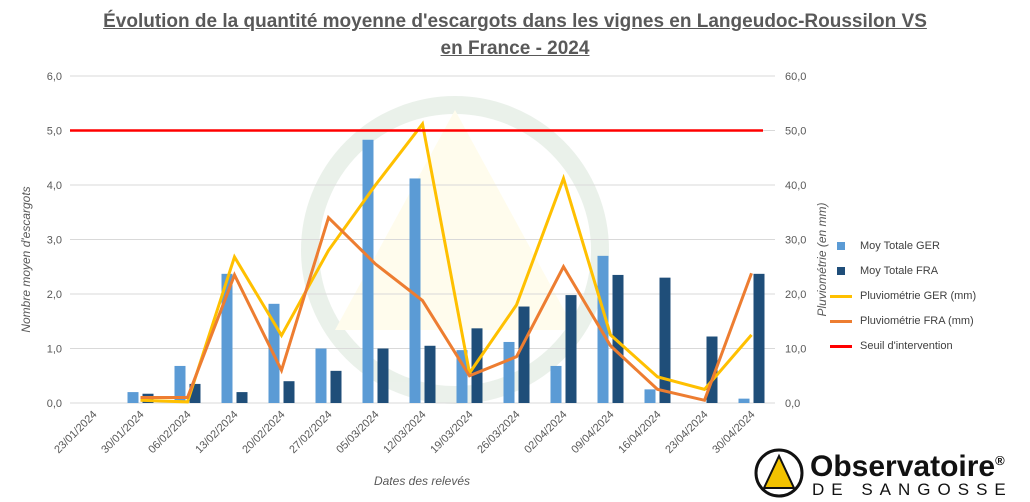 The image size is (1030, 502). Describe the element at coordinates (545, 432) in the screenshot. I see `x-tick-label: 02/04/2024` at that location.